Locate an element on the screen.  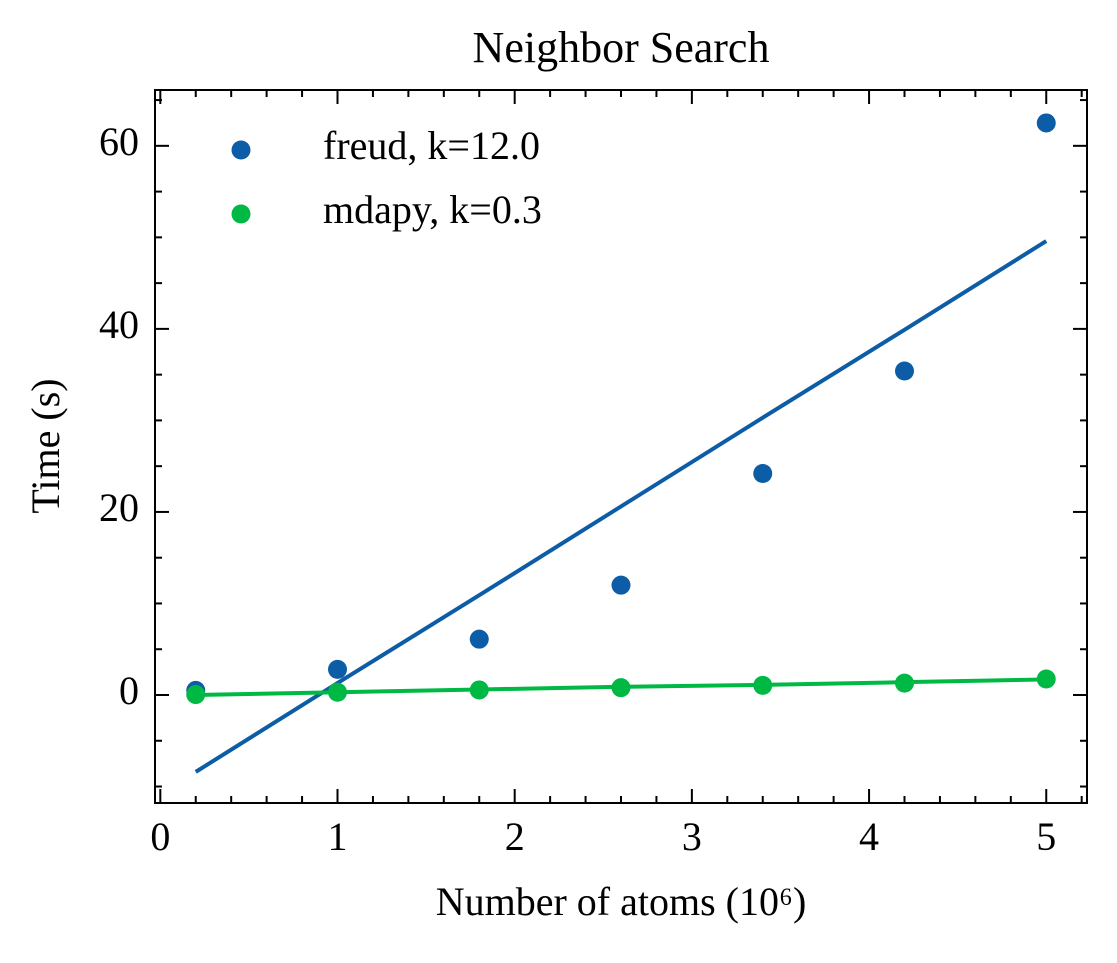
y-tick-label: 20 is located at coordinates (119, 507).